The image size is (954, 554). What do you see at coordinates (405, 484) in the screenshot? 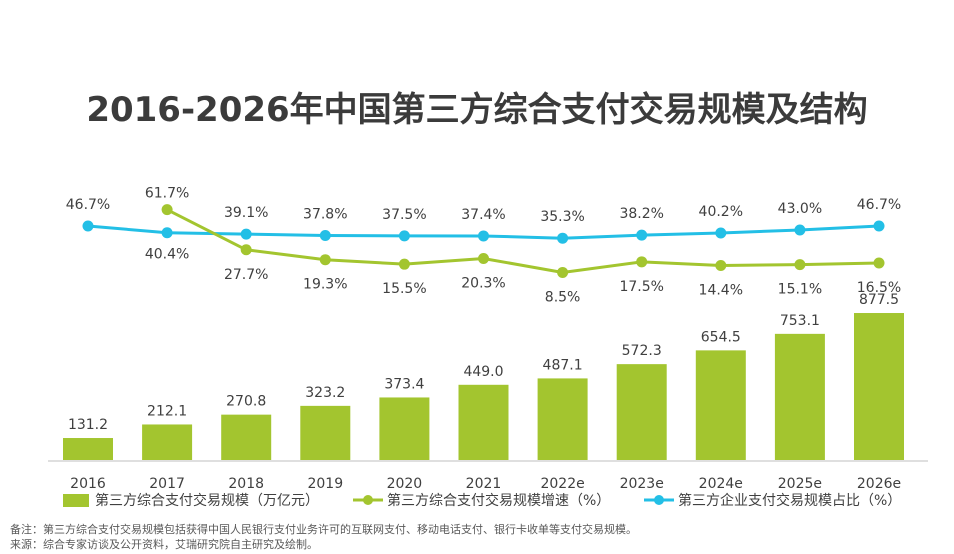
I see `x-tick-label: 2020` at bounding box center [405, 484].